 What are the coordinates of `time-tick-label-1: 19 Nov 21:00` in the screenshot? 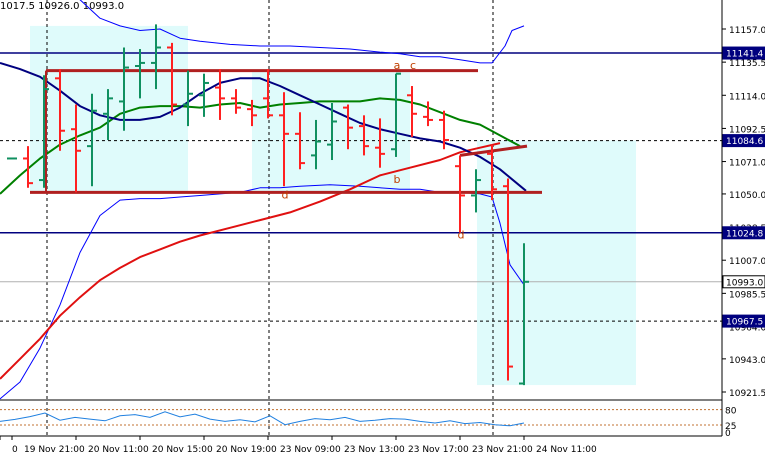 It's located at (54, 450).